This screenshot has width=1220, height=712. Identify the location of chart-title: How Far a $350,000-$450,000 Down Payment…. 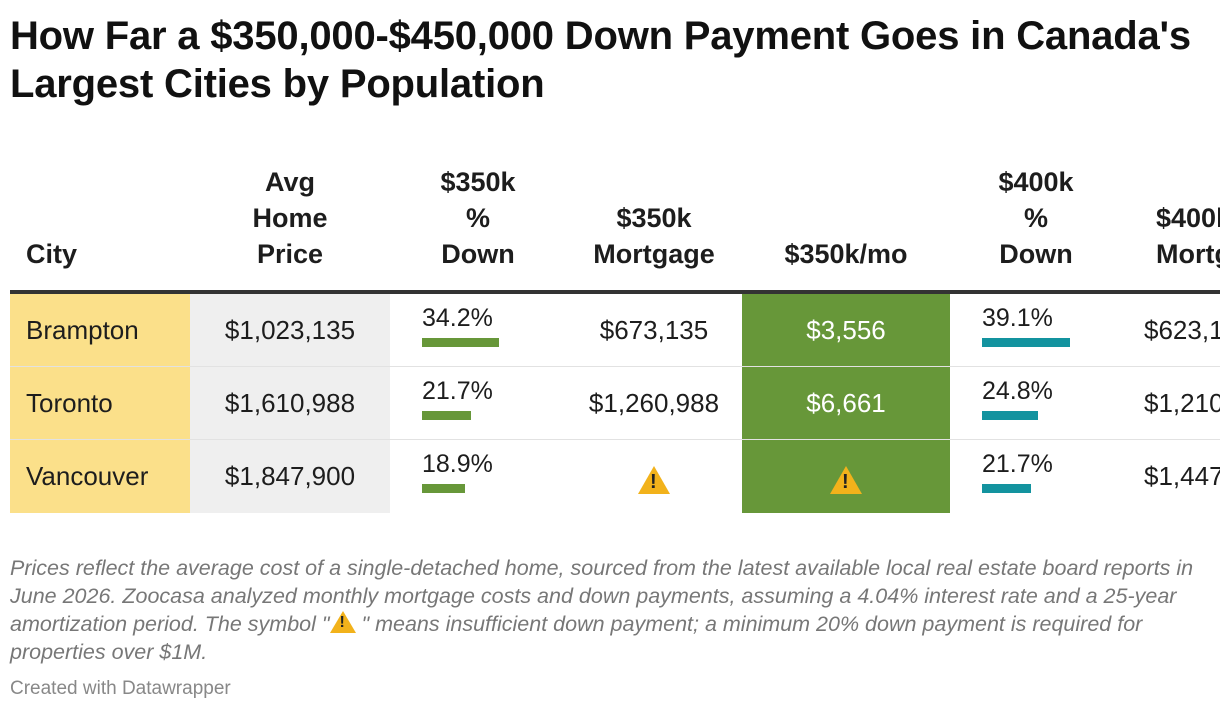
(600, 60).